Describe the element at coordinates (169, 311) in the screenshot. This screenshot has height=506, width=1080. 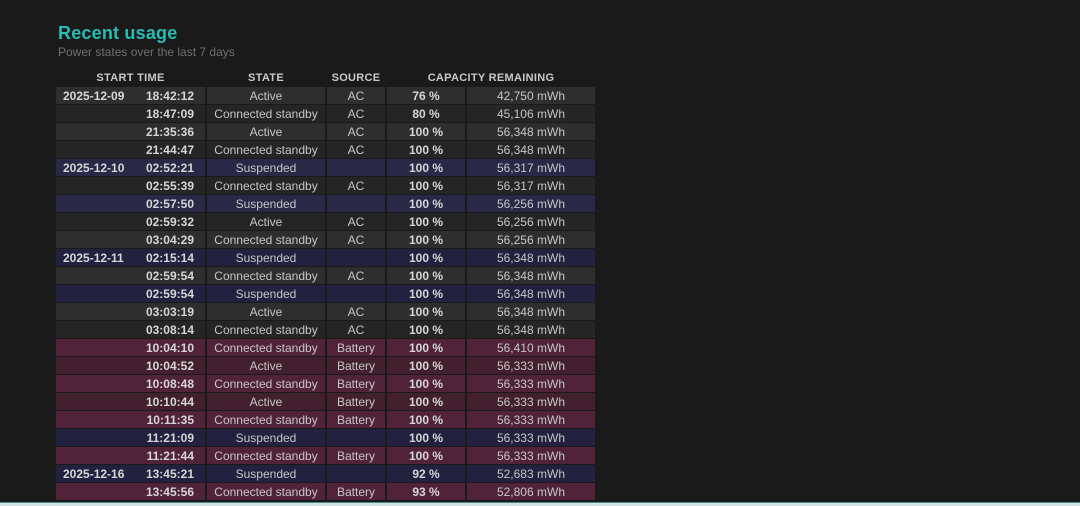
I see `start-clock-time: 03:03:19` at that location.